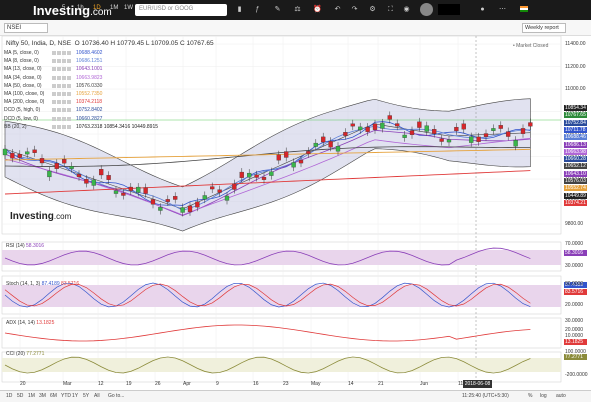 Image resolution: width=591 pixels, height=402 pixels. What do you see at coordinates (42, 396) in the screenshot?
I see `range-button: 3M` at bounding box center [42, 396].